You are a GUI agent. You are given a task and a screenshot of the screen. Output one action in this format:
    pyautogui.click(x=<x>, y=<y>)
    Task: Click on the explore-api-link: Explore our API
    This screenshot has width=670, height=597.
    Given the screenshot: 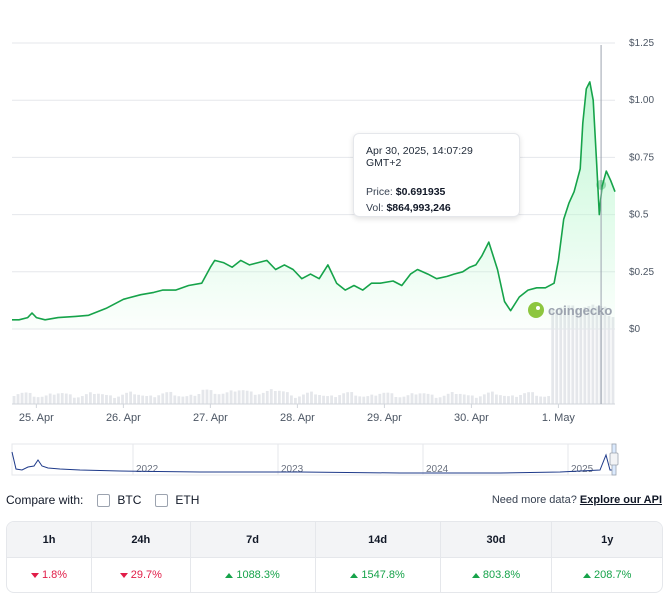 What is the action you would take?
    pyautogui.click(x=620, y=500)
    